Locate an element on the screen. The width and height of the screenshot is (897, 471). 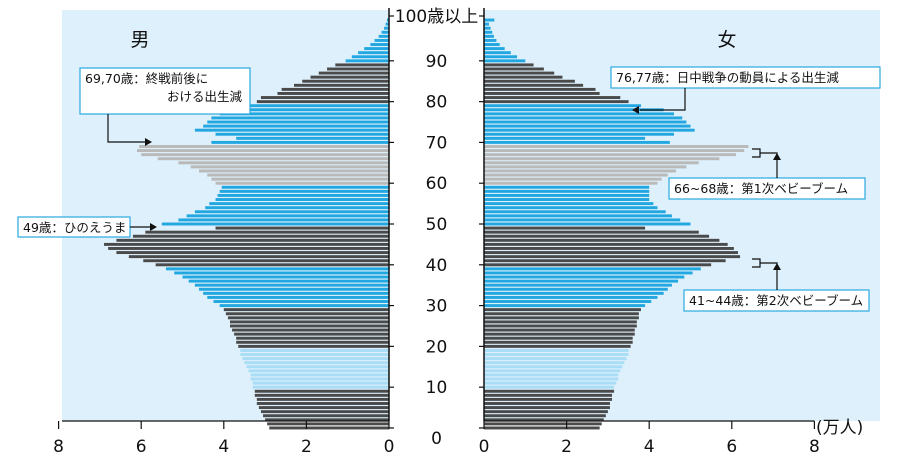
age-tick-label: 50 is located at coordinates (437, 225).